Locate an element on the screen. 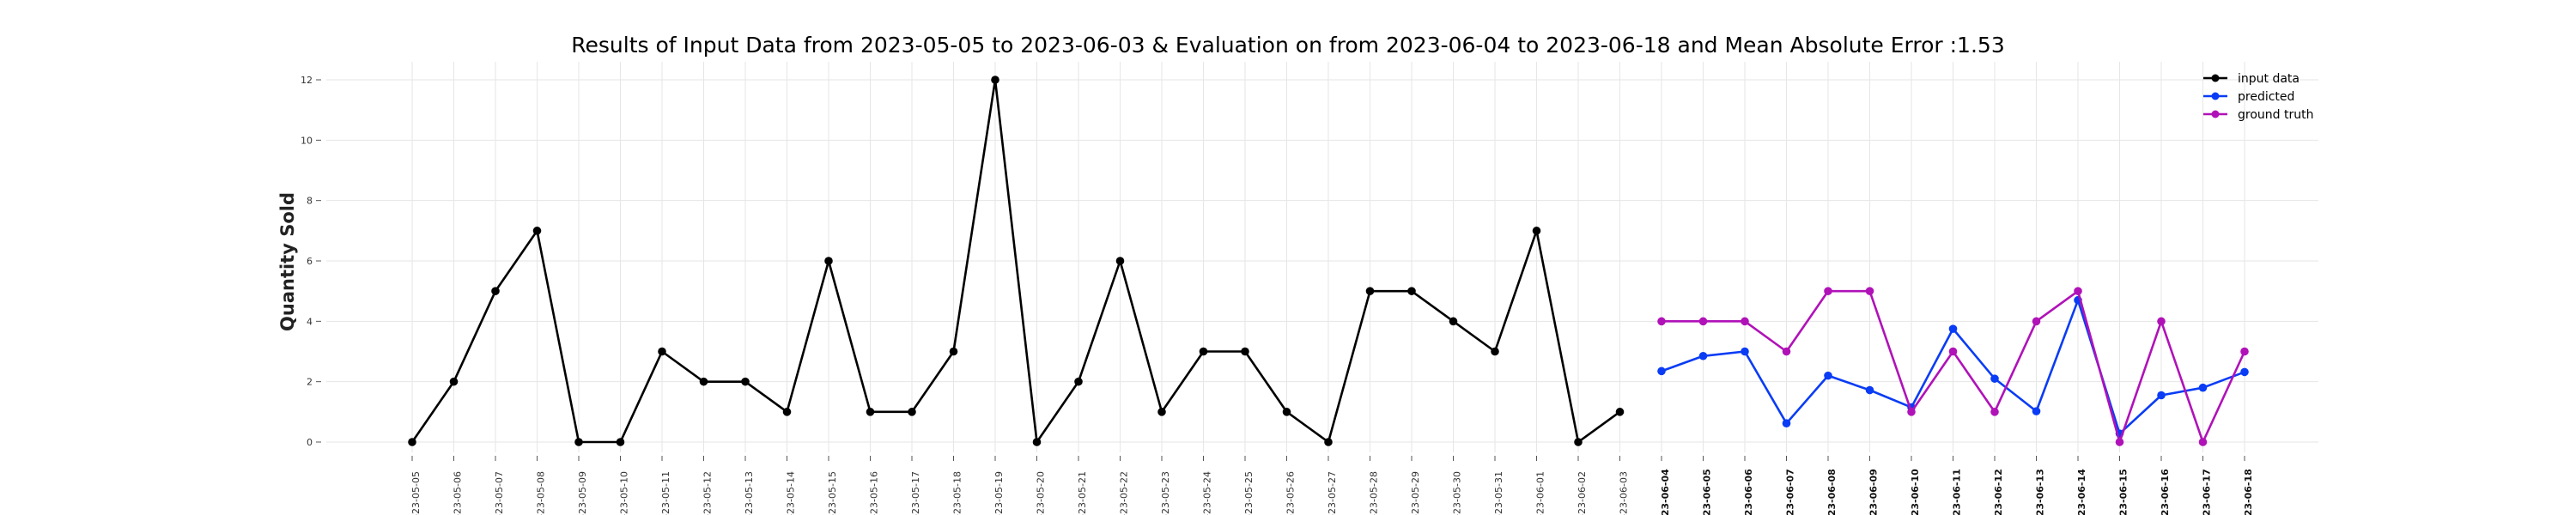 This screenshot has height=515, width=2576. x-tick-label: -23-05-24 is located at coordinates (1207, 493).